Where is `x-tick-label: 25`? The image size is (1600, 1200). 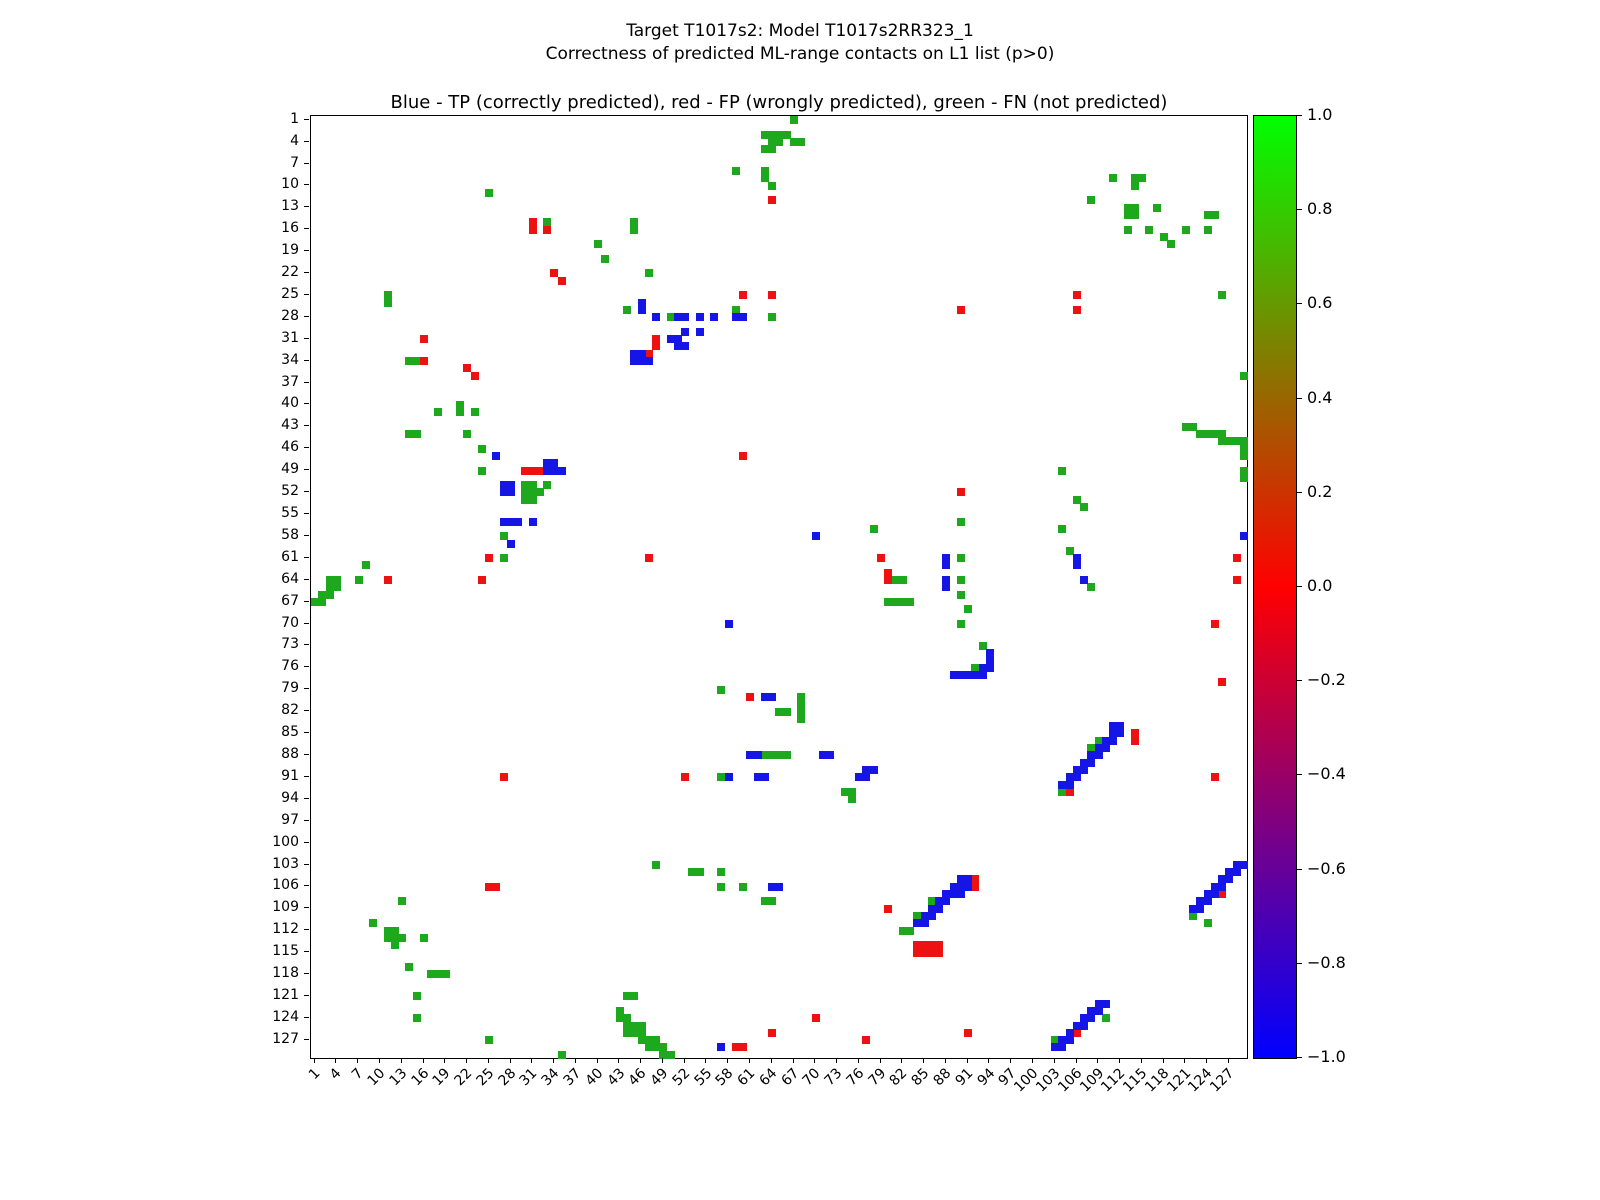
x-tick-label: 25 is located at coordinates (485, 1077).